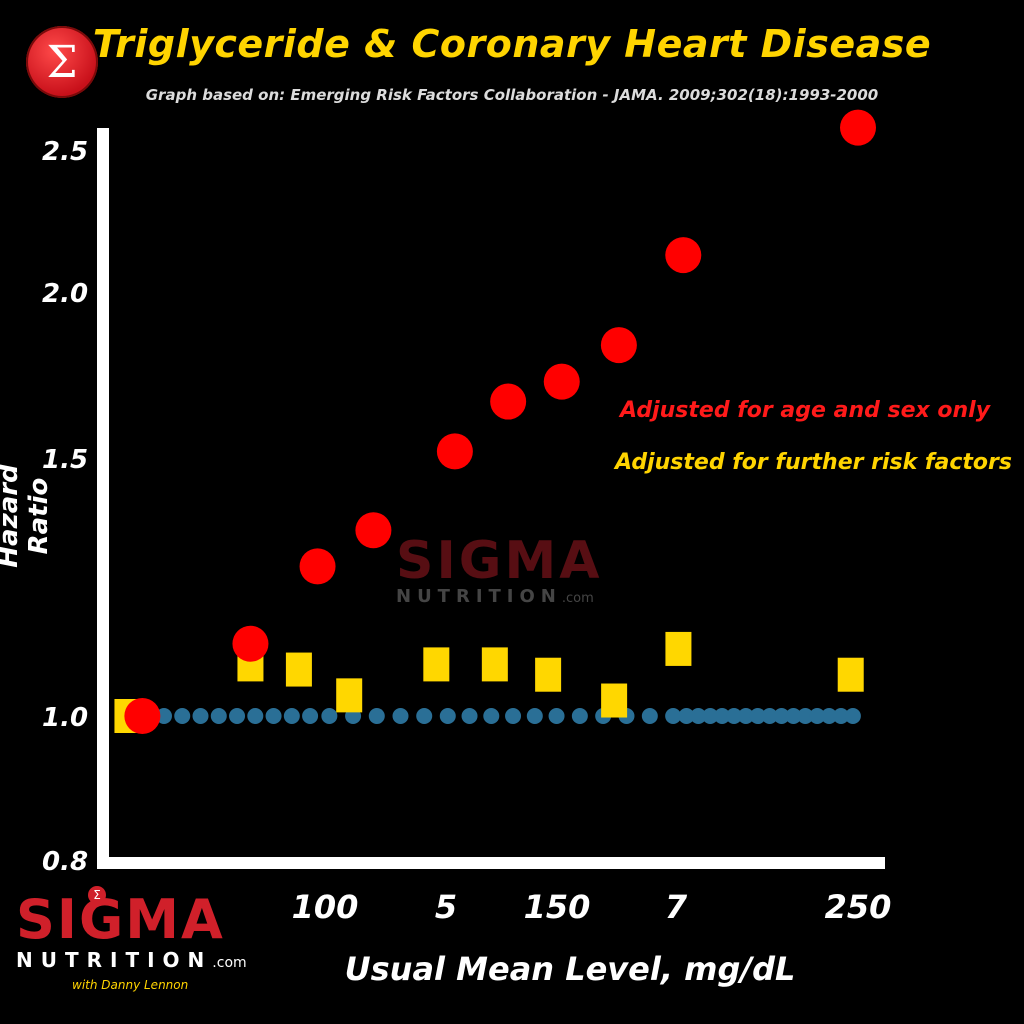 The image size is (1024, 1024). What do you see at coordinates (97, 895) in the screenshot?
I see `brand-sigma-icon: Σ` at bounding box center [97, 895].